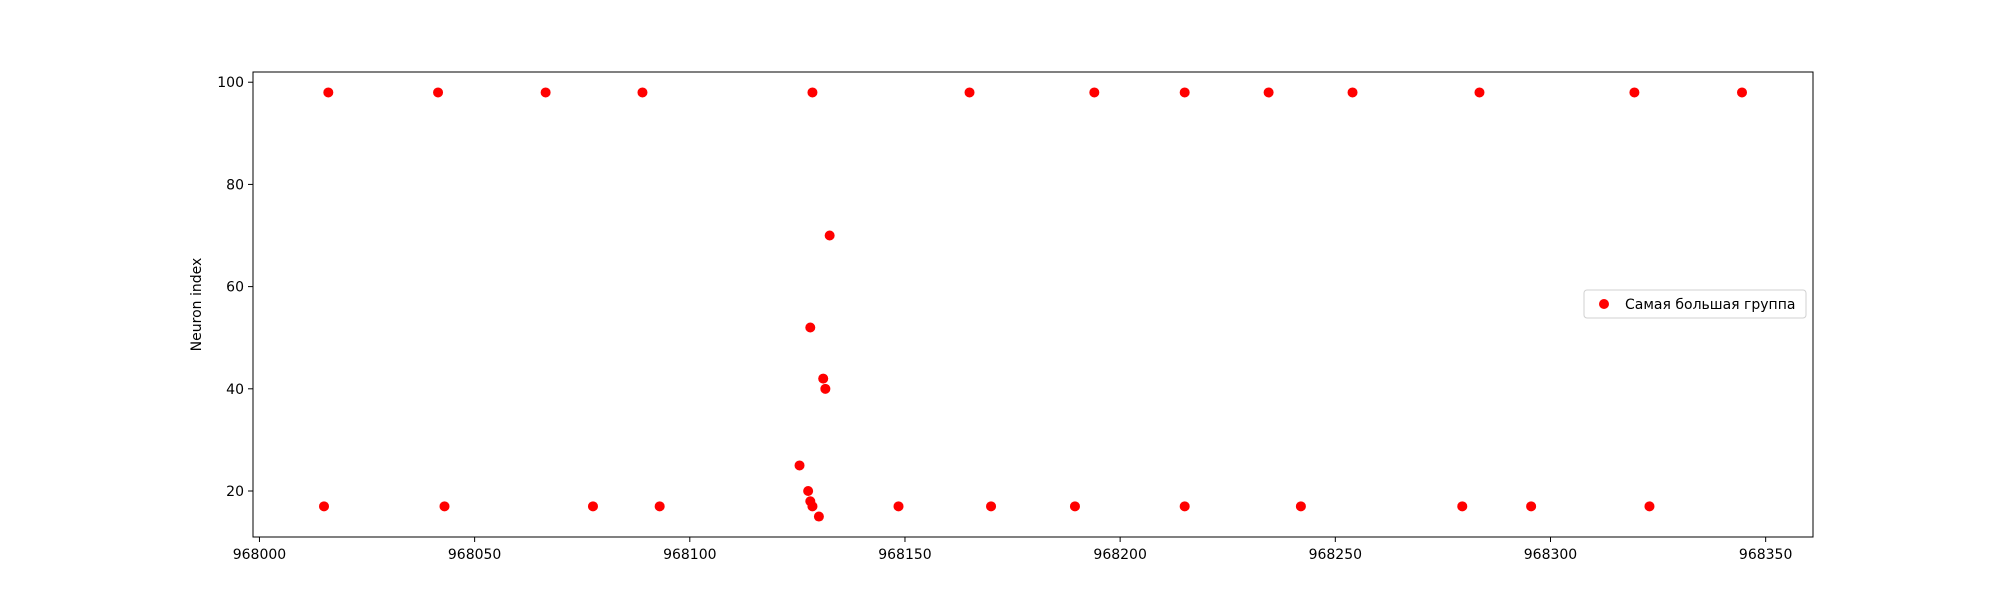 The image size is (2000, 600). Describe the element at coordinates (1604, 304) in the screenshot. I see `legend-marker` at that location.